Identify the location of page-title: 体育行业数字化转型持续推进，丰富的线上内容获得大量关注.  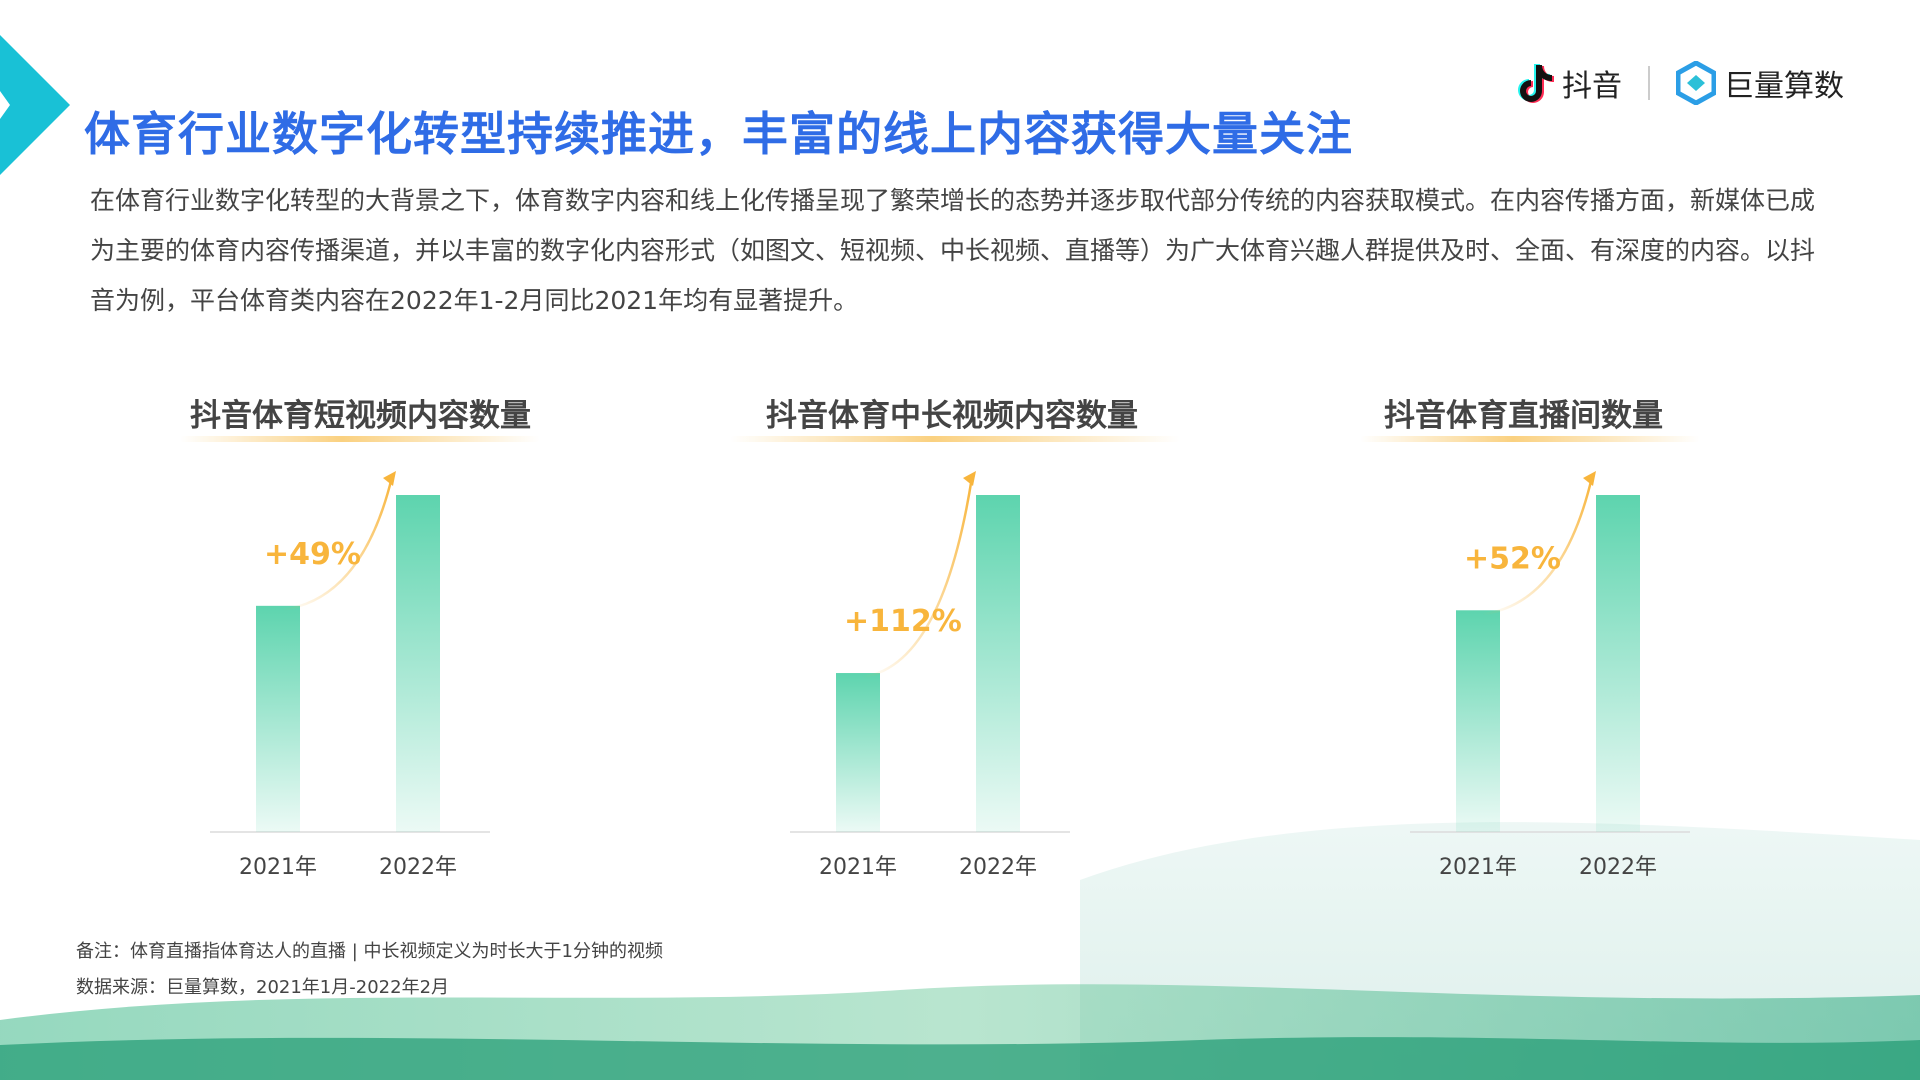
(718, 134).